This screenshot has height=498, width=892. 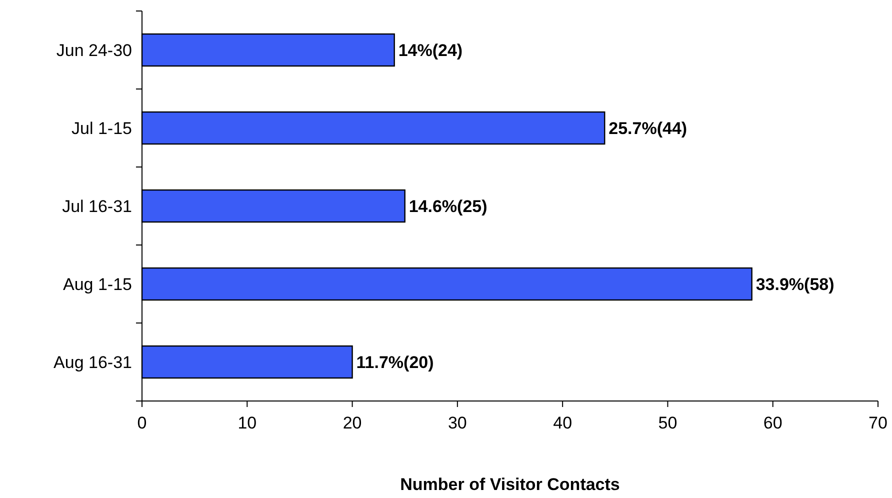 What do you see at coordinates (668, 423) in the screenshot?
I see `x-tick-label: 50` at bounding box center [668, 423].